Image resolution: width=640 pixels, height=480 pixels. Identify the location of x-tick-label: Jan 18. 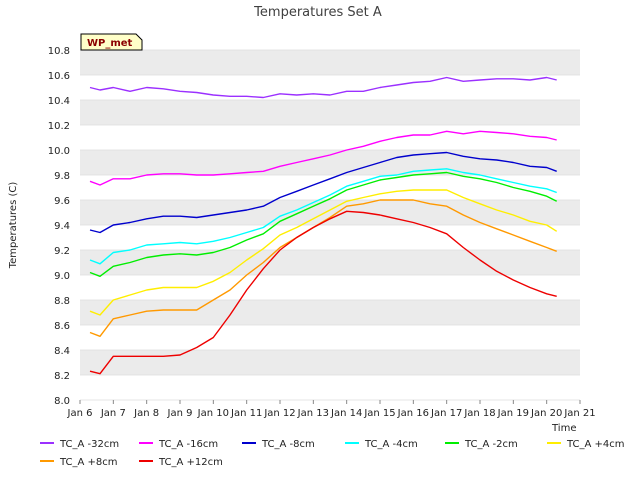
(479, 413).